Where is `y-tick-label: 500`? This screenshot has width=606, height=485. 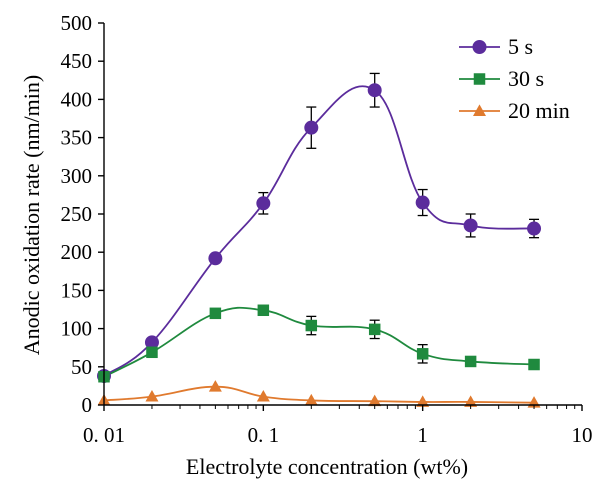 y-tick-label: 500 is located at coordinates (77, 23).